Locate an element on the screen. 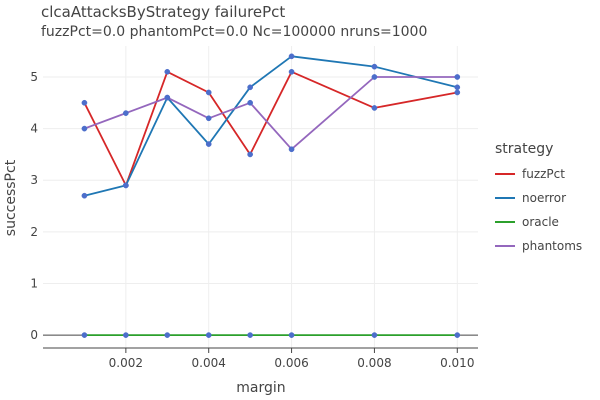  y-axis-label: successPct is located at coordinates (11, 197).